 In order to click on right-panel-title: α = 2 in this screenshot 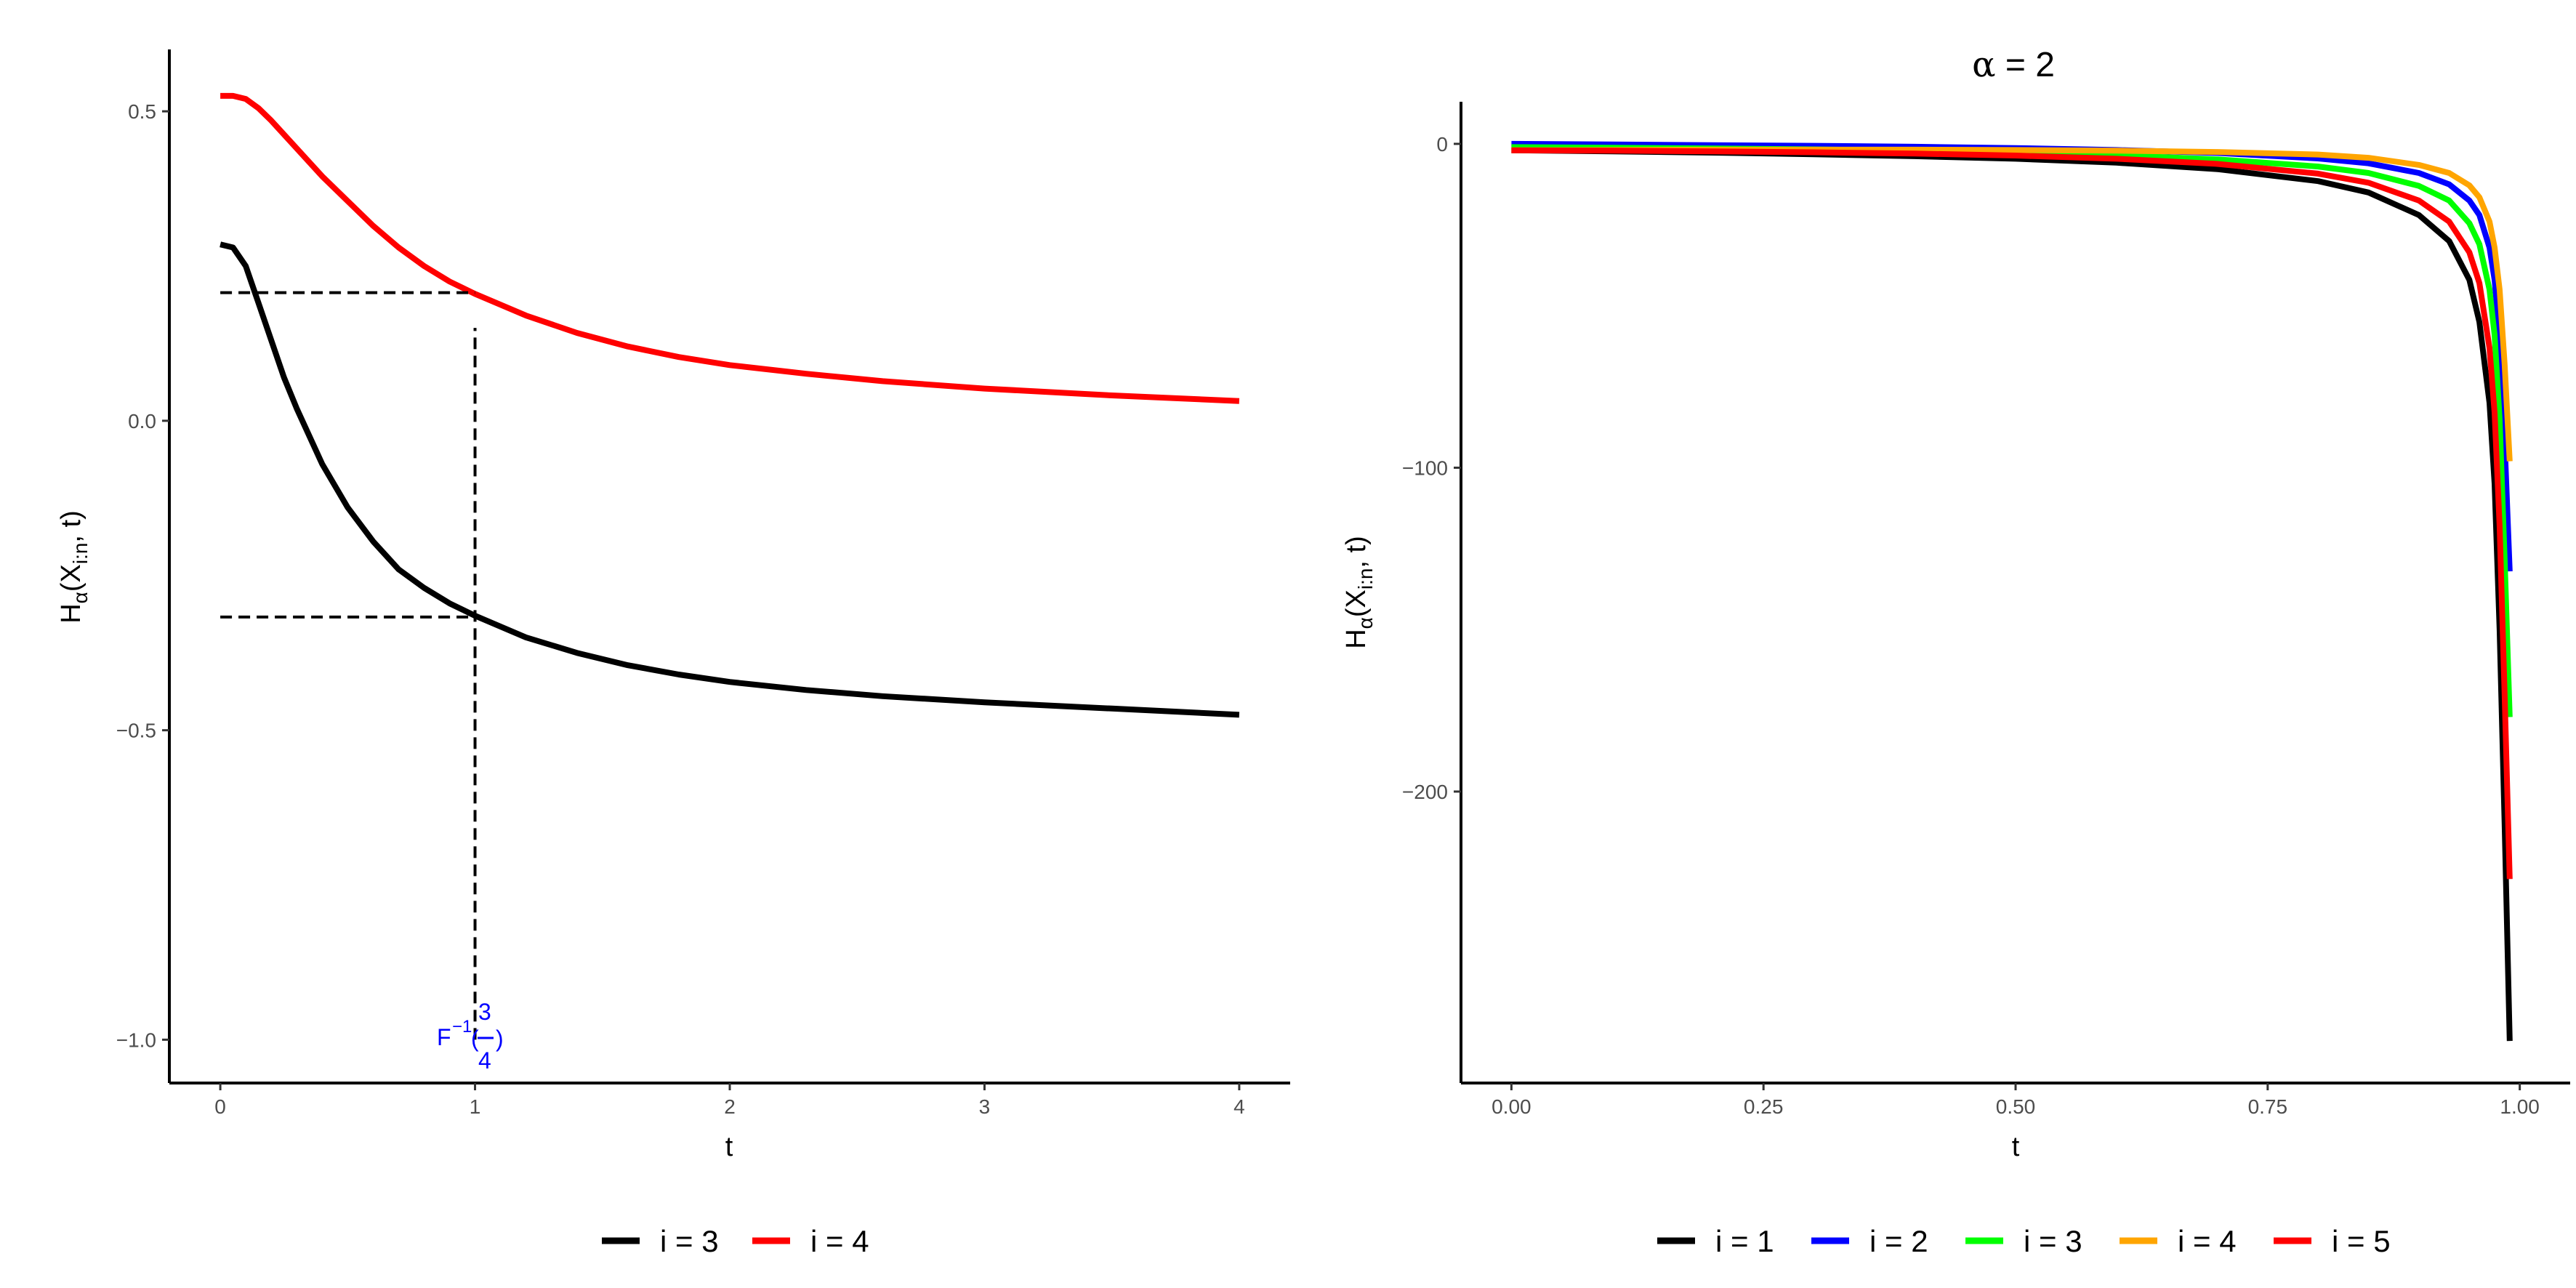, I will do `click(2013, 64)`.